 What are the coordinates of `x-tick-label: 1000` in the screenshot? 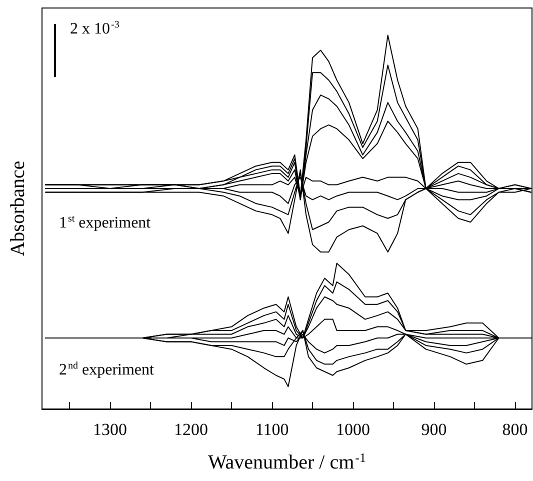 It's located at (353, 429).